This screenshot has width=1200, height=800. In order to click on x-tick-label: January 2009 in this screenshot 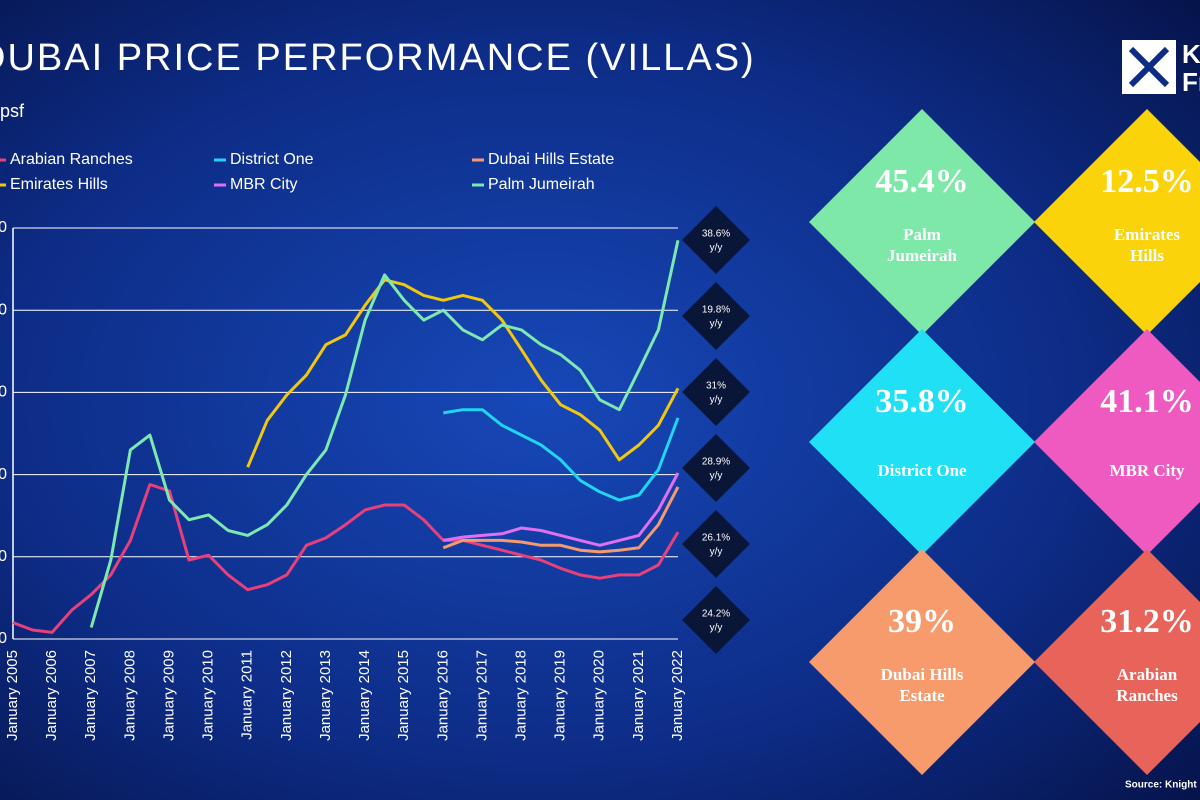, I will do `click(168, 695)`.